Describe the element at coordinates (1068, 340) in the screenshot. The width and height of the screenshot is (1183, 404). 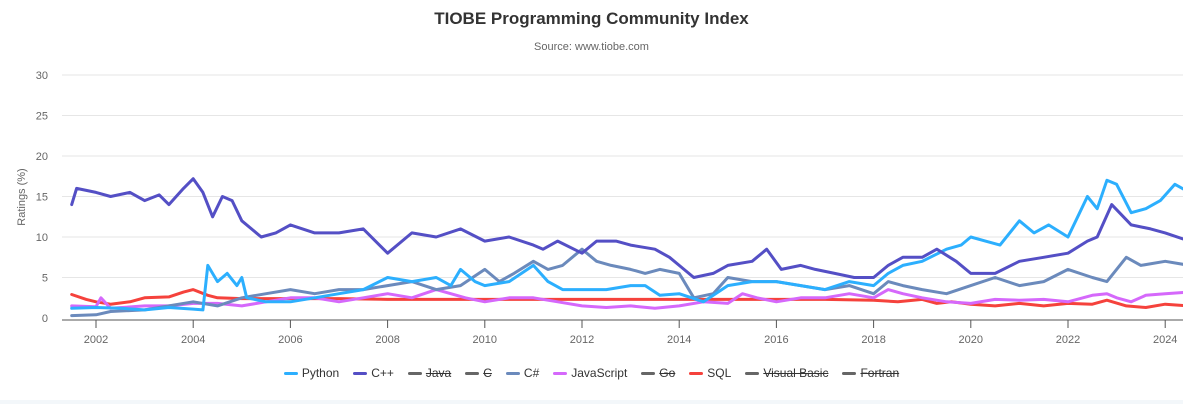
I see `x-tick-label: 2022` at that location.